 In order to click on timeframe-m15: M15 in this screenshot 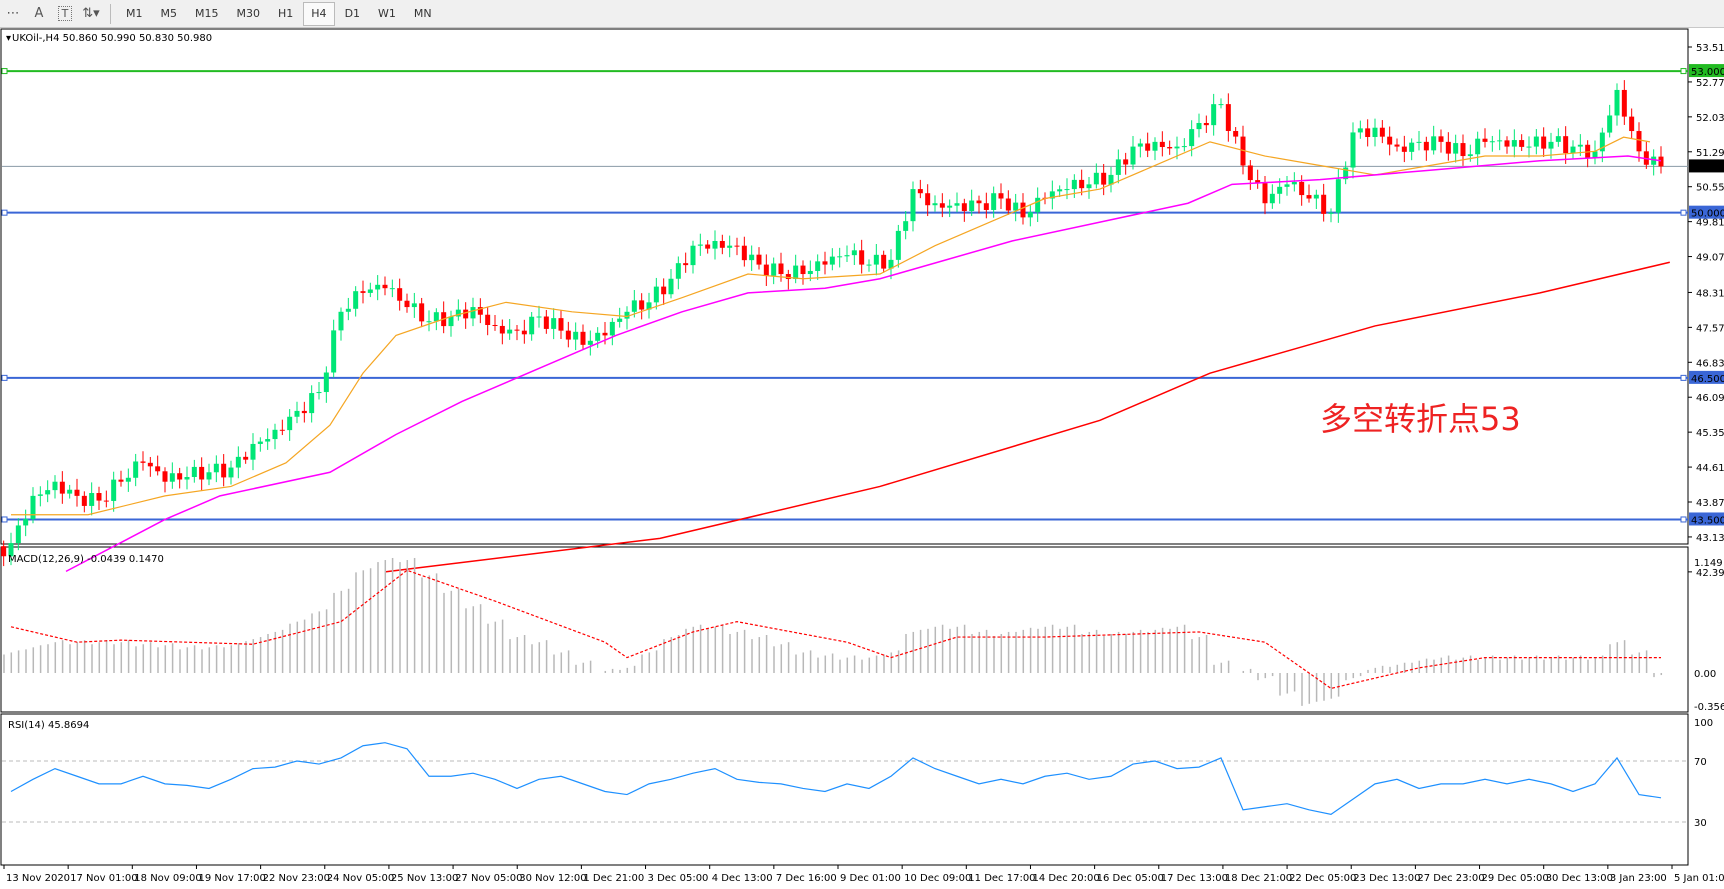, I will do `click(207, 13)`.